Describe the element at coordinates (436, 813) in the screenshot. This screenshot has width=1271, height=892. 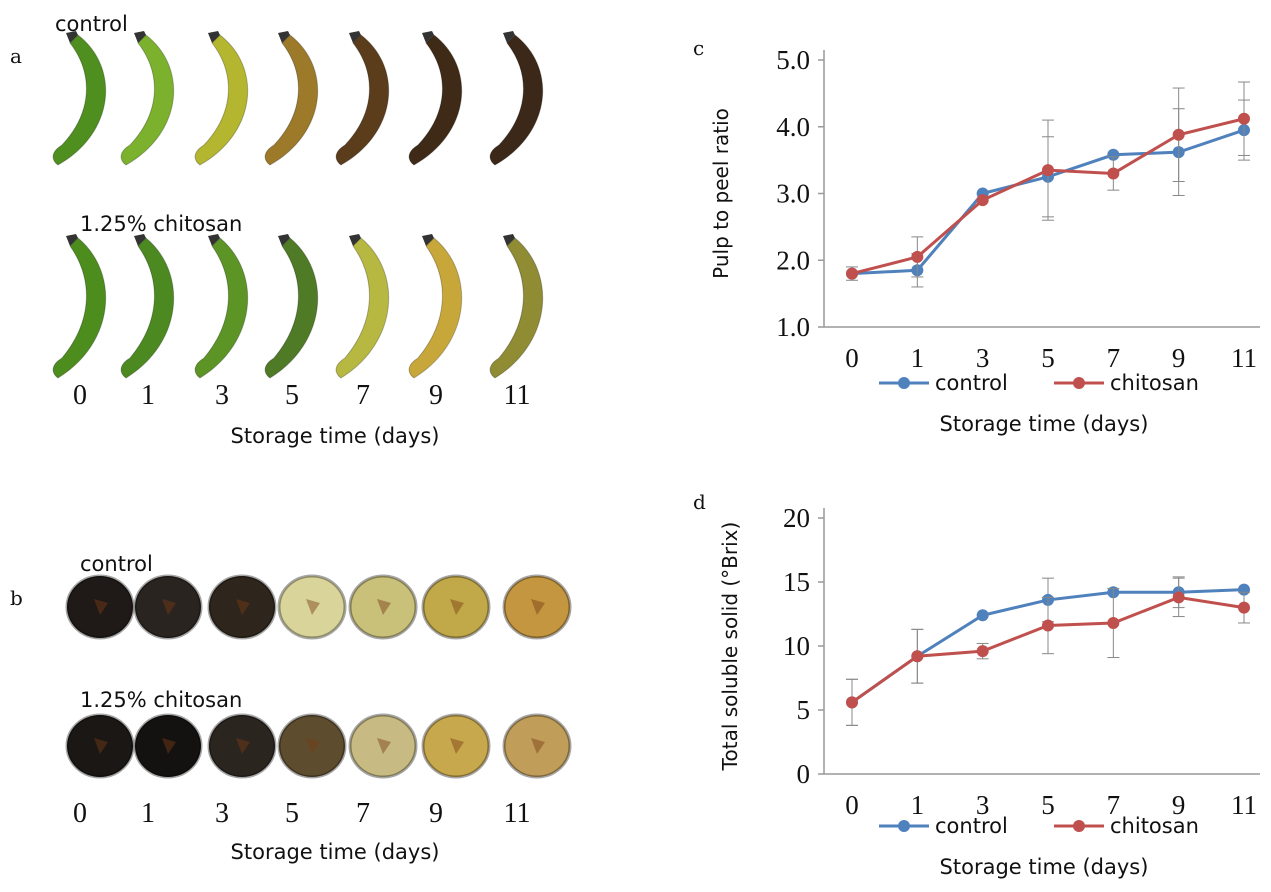
I see `panel-b-day-label: 9` at that location.